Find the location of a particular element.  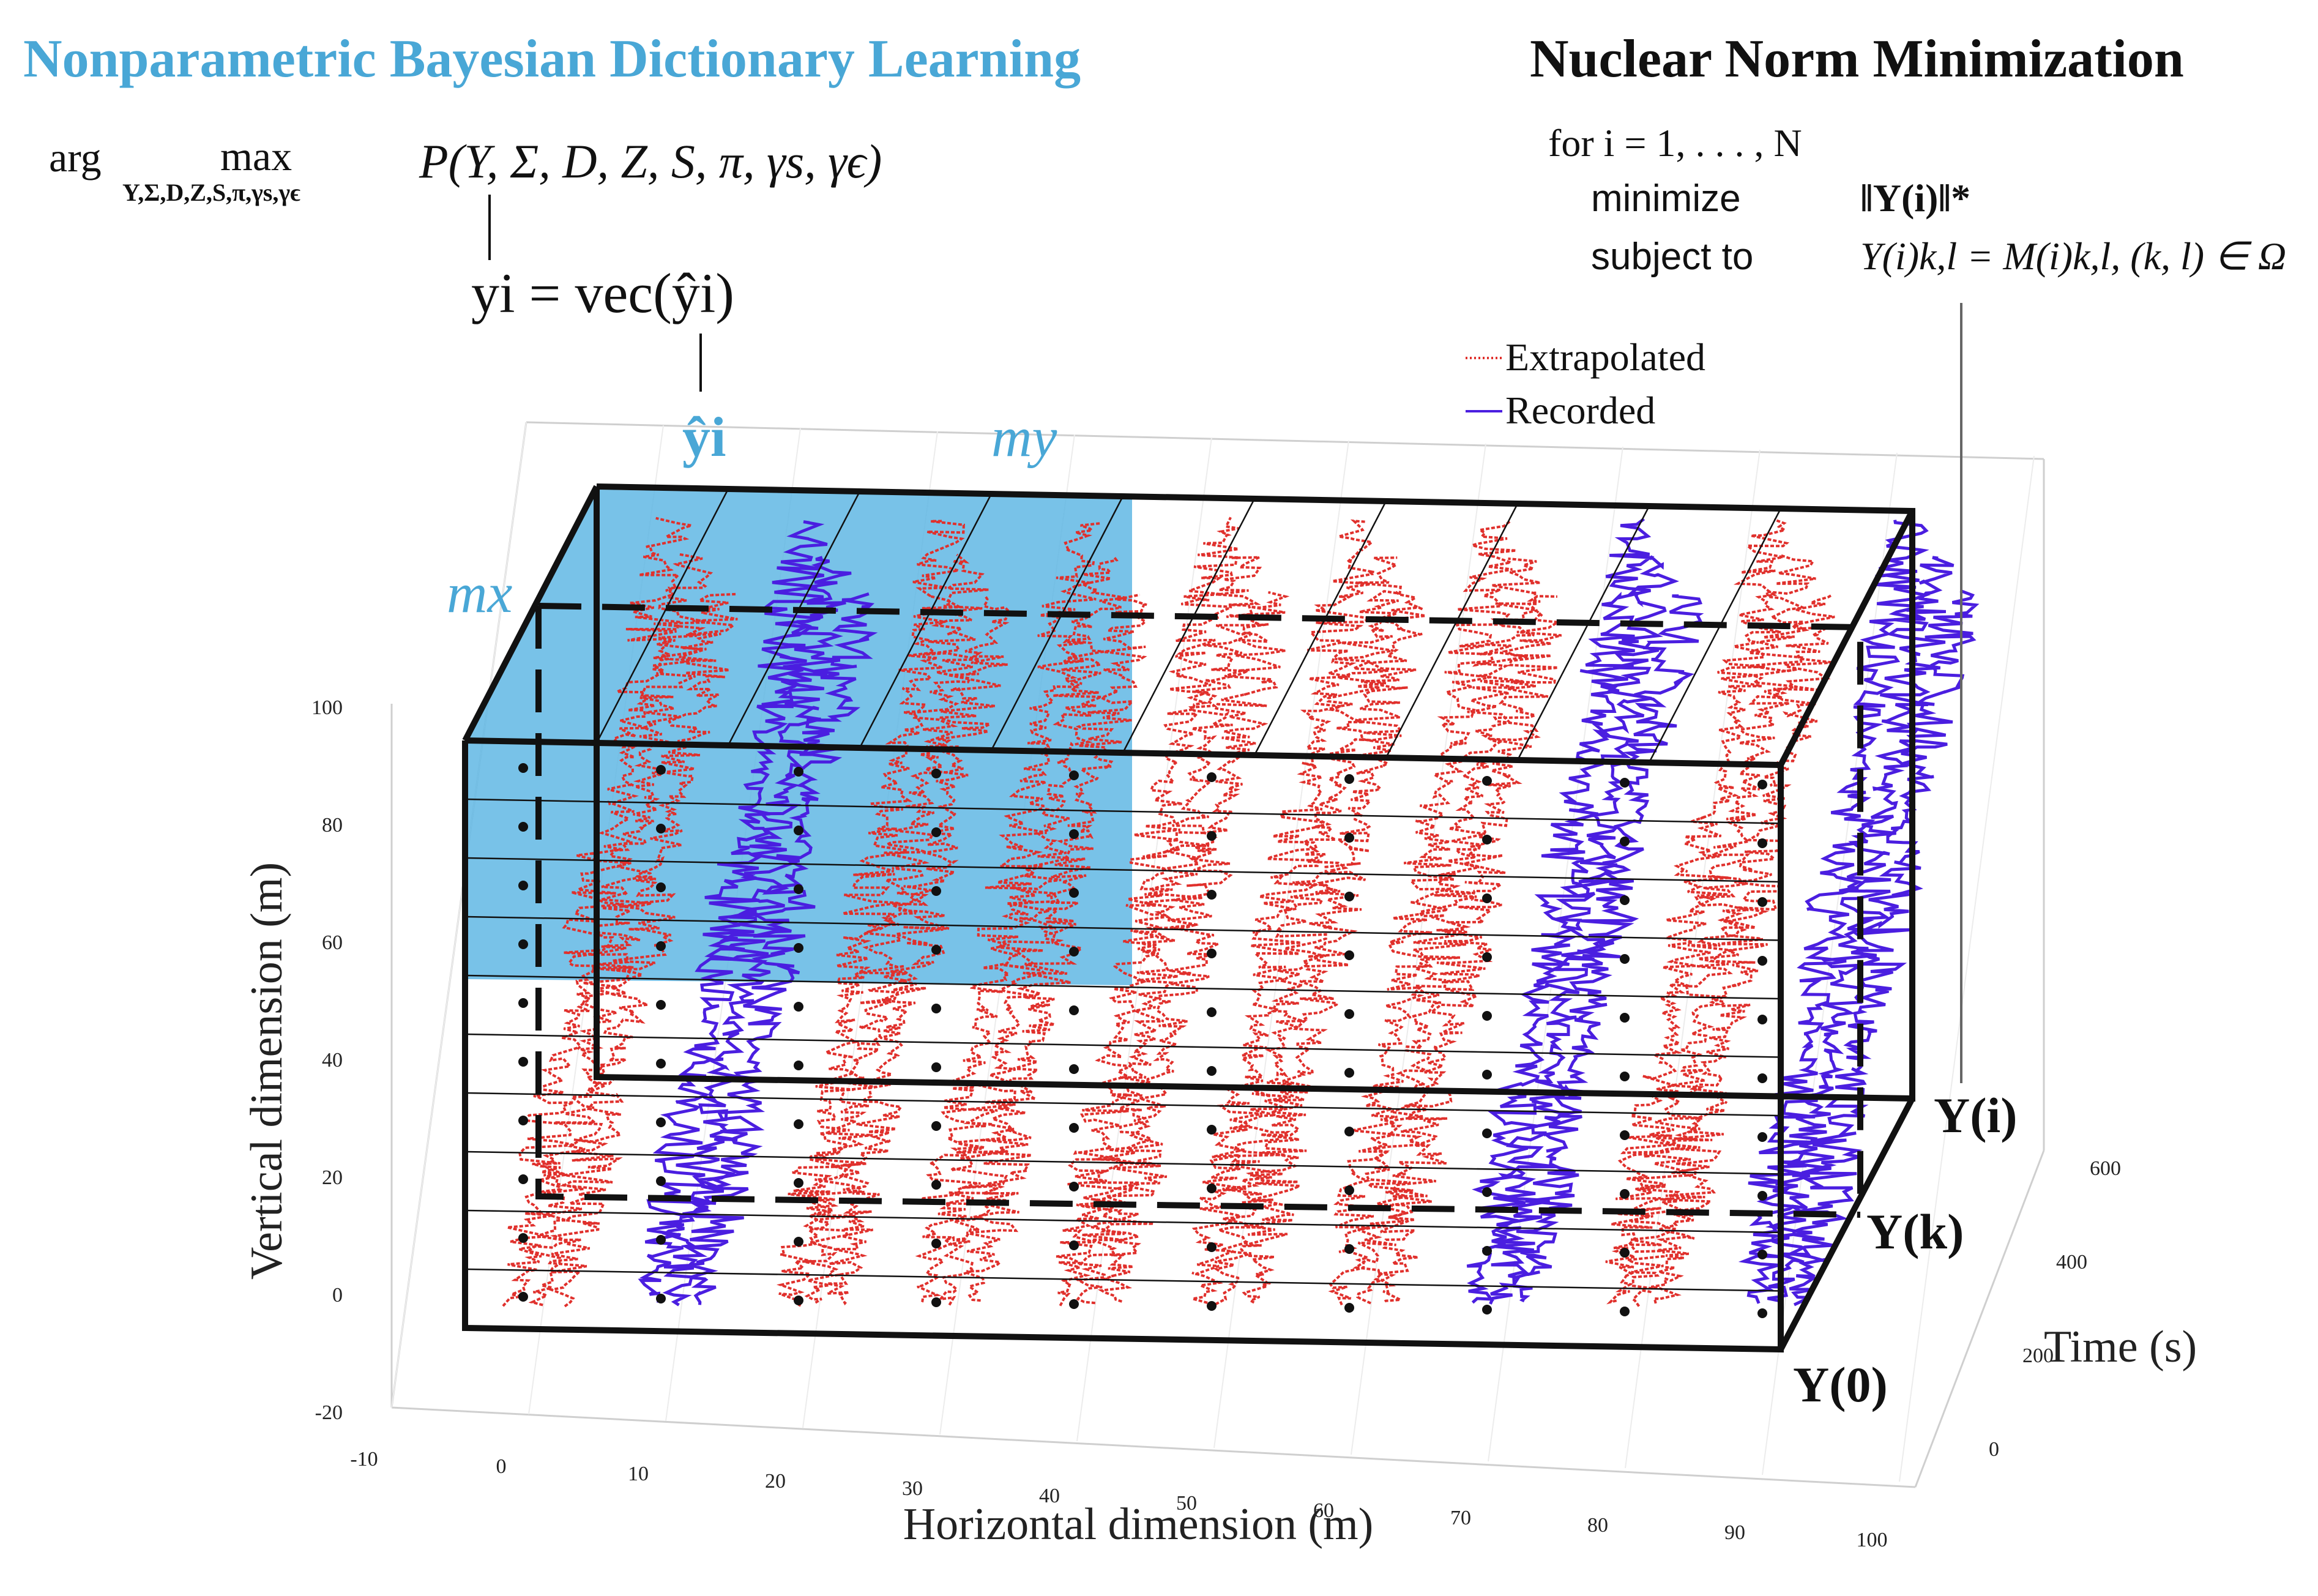

time-tick-label: 400 is located at coordinates (2071, 1262).